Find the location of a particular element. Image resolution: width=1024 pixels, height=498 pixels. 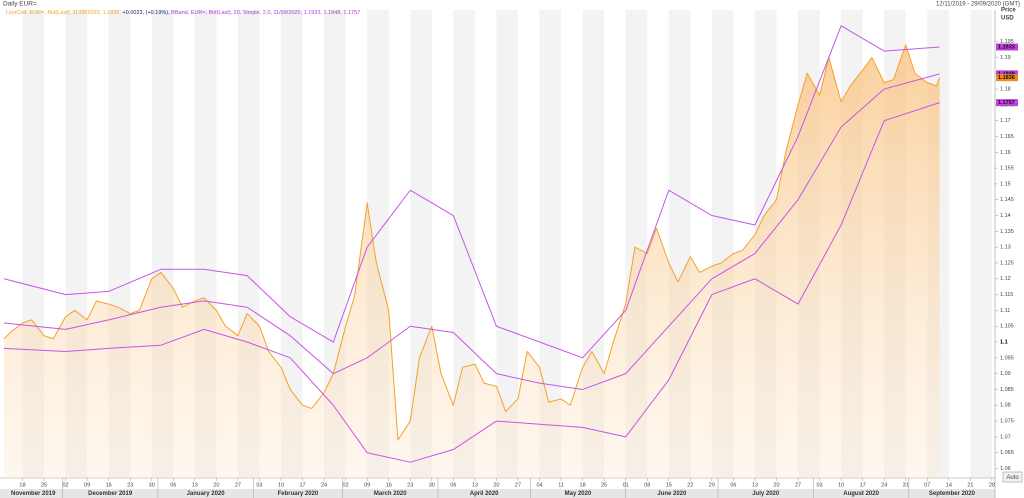

y-tick-label: 1.065 is located at coordinates (1007, 453).